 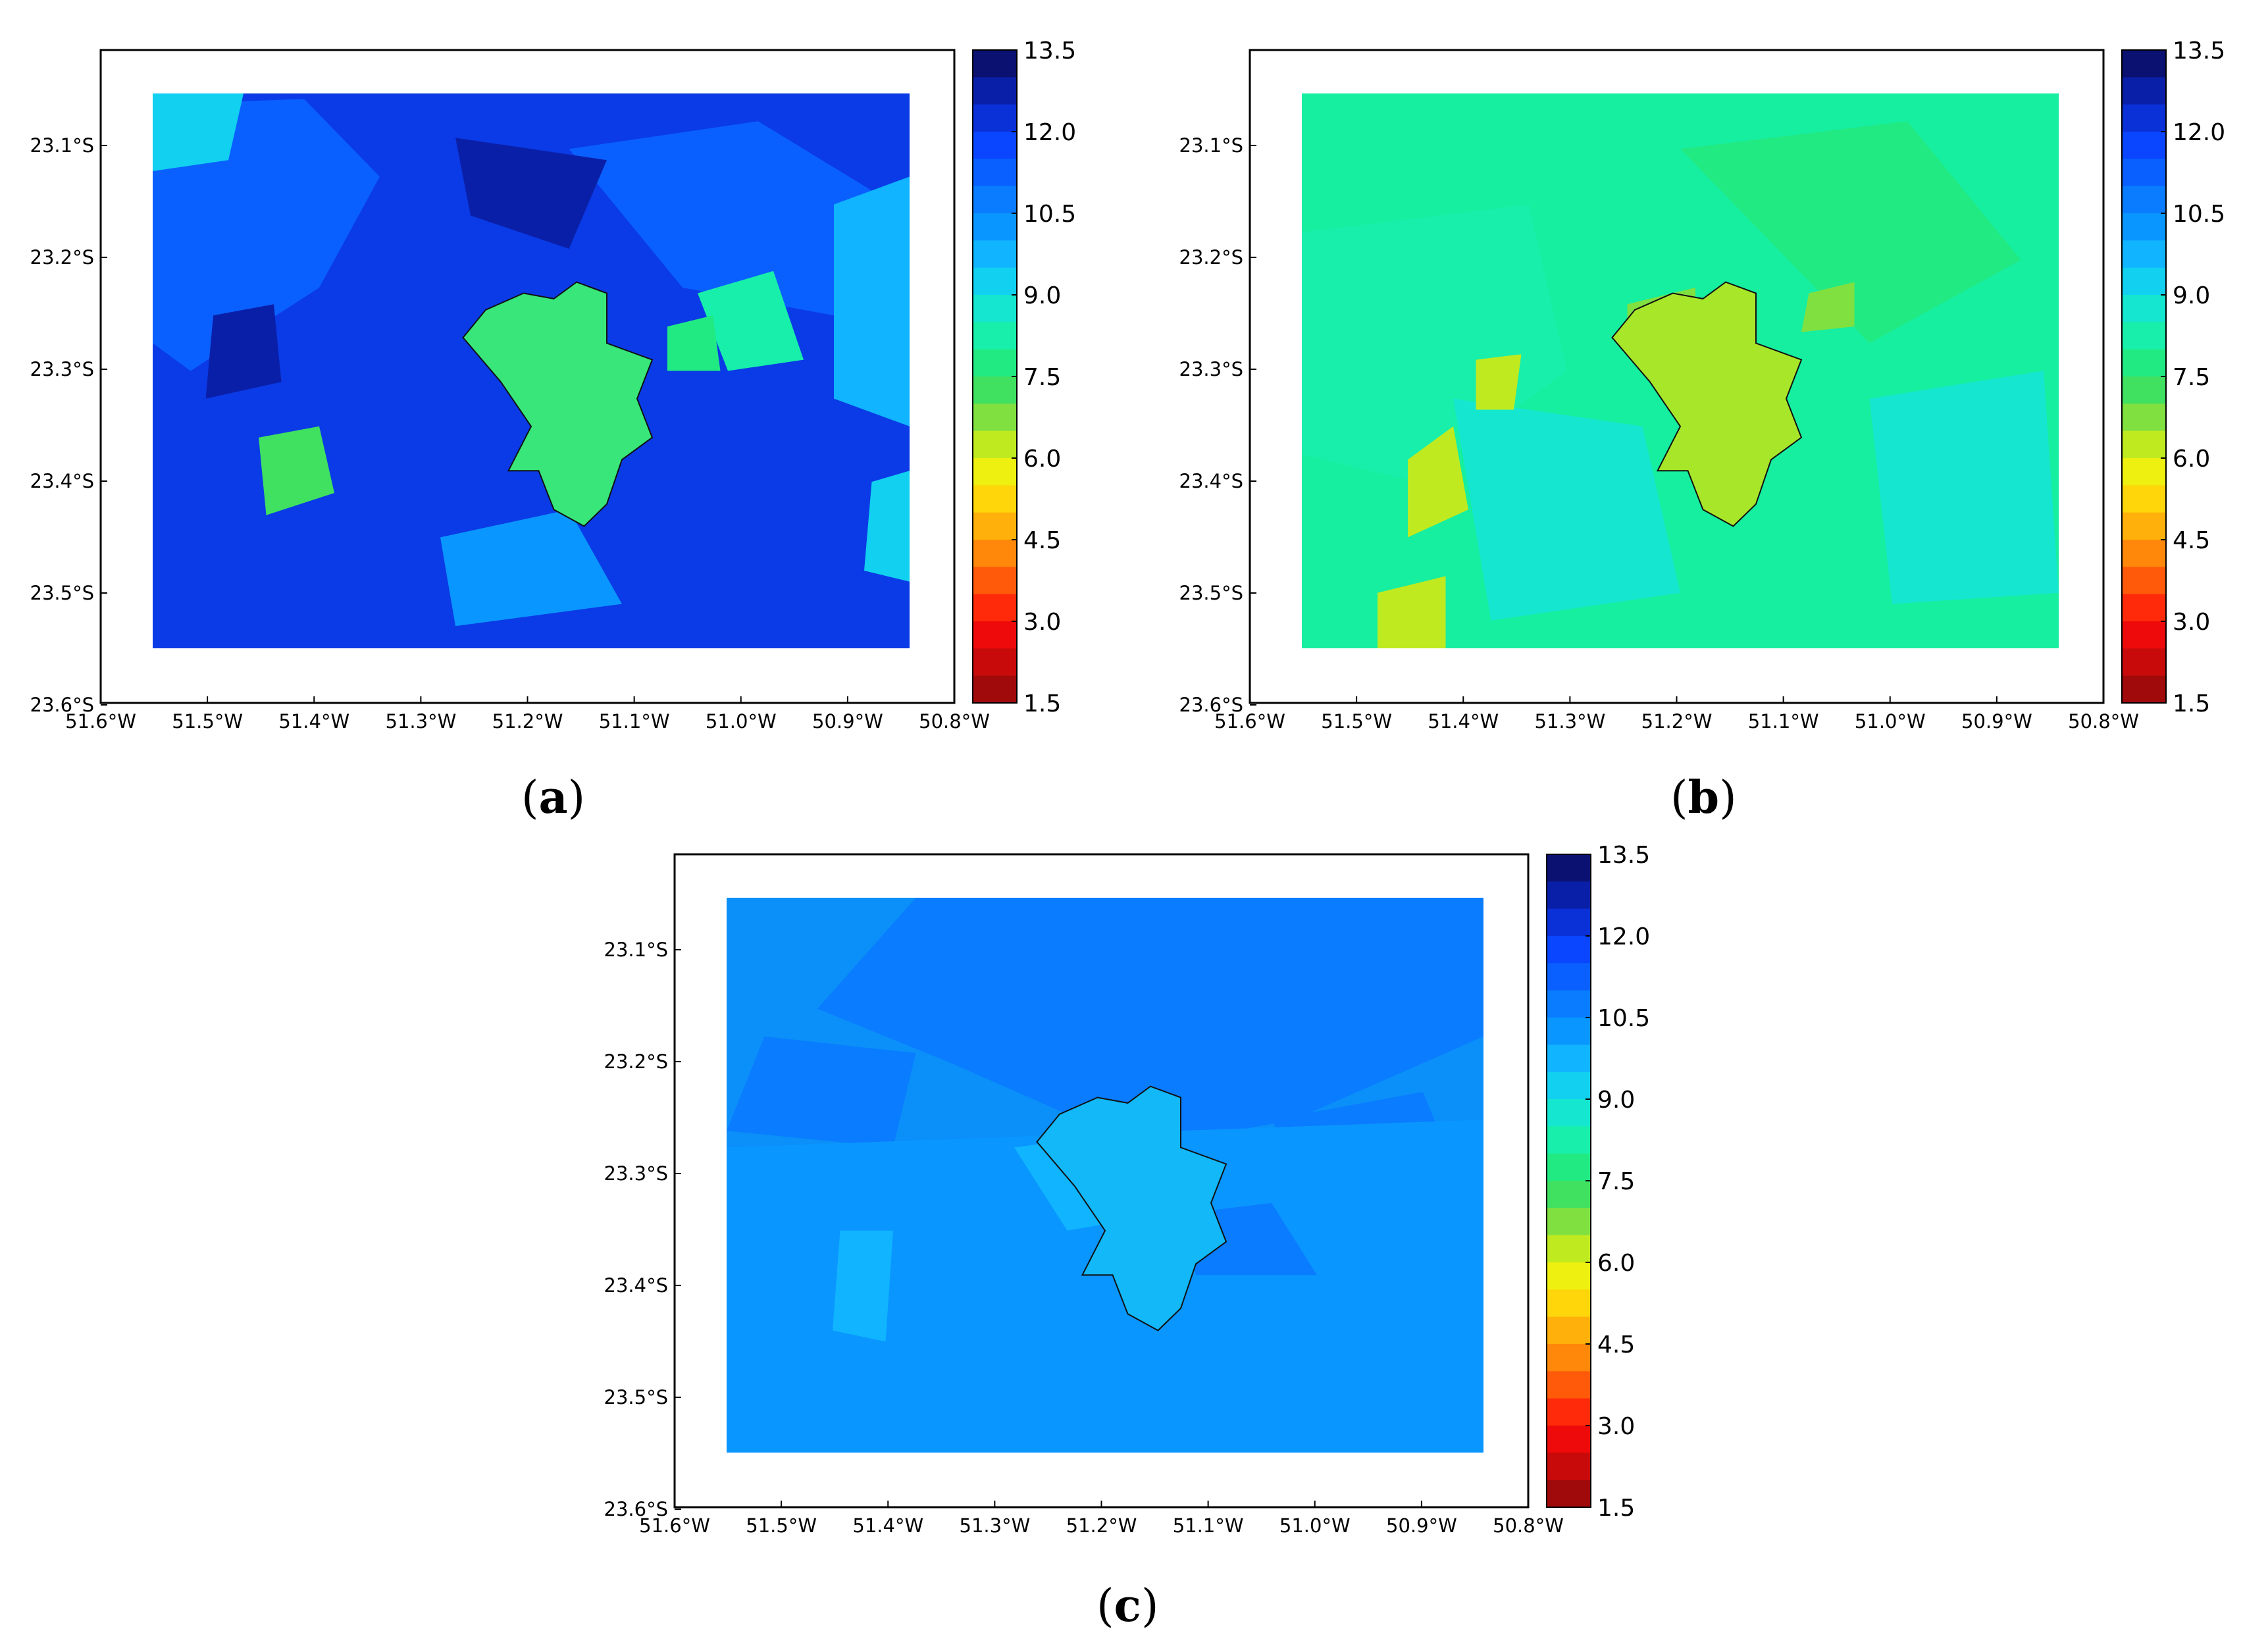 I want to click on panel-caption-c: (c), so click(x=1127, y=1606).